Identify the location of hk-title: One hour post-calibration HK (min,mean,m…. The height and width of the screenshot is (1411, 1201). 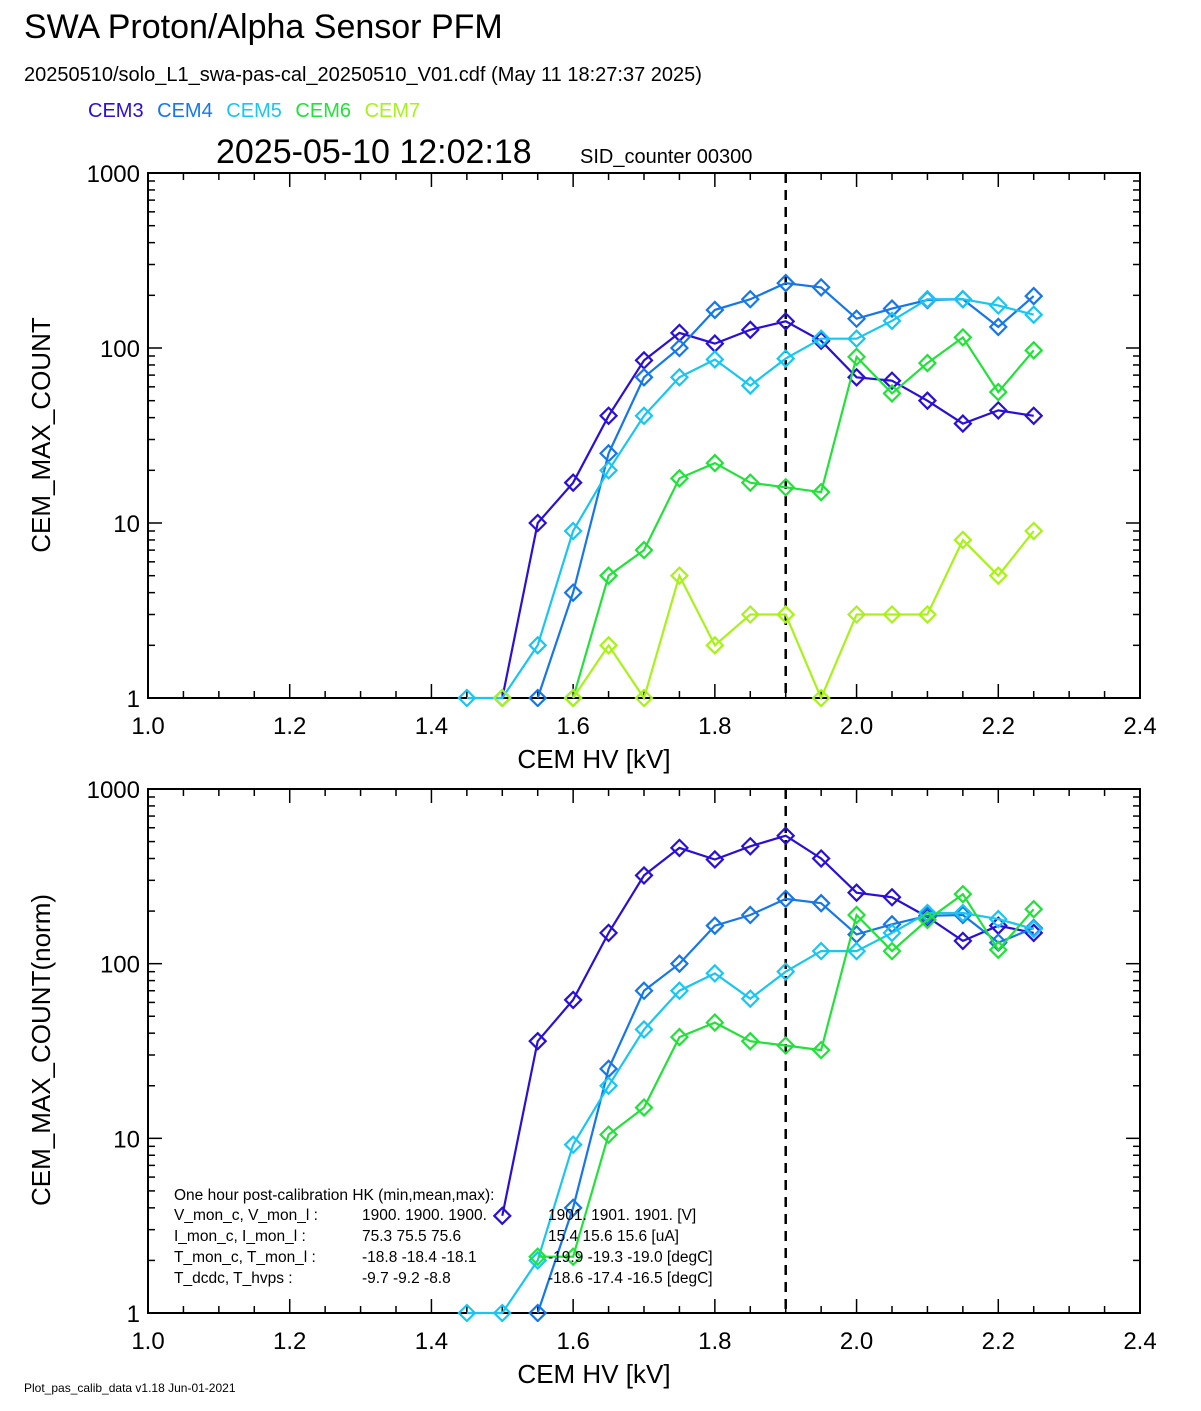
(334, 1195).